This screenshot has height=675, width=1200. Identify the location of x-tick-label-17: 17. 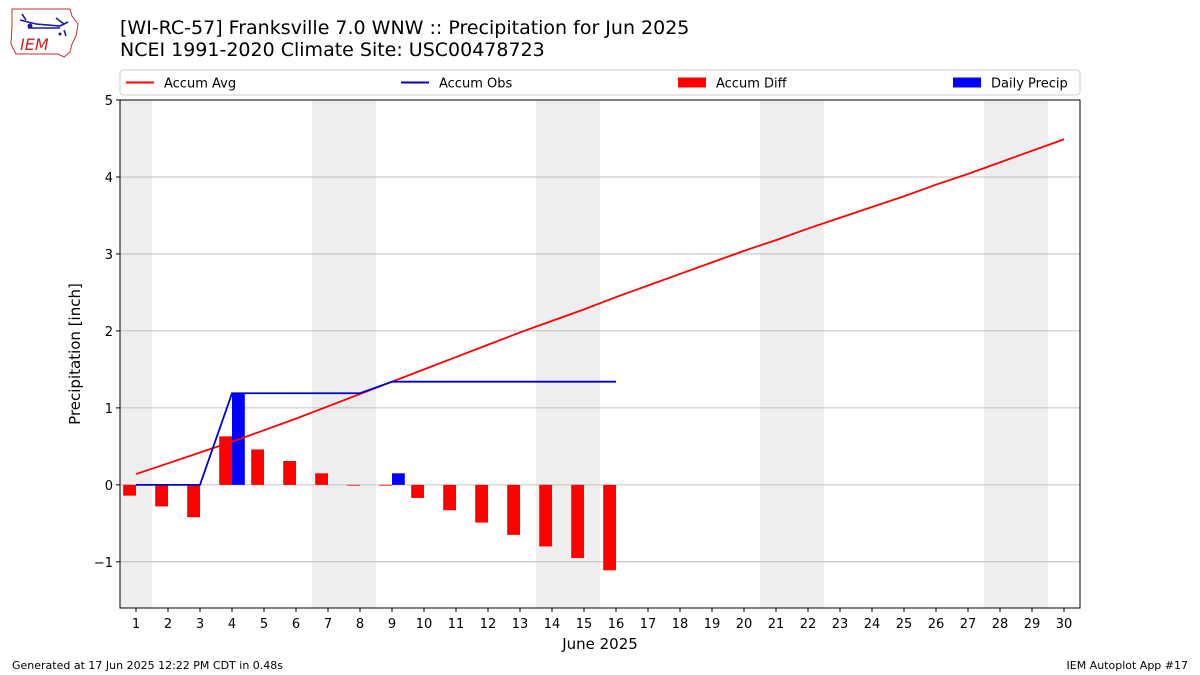
(648, 624).